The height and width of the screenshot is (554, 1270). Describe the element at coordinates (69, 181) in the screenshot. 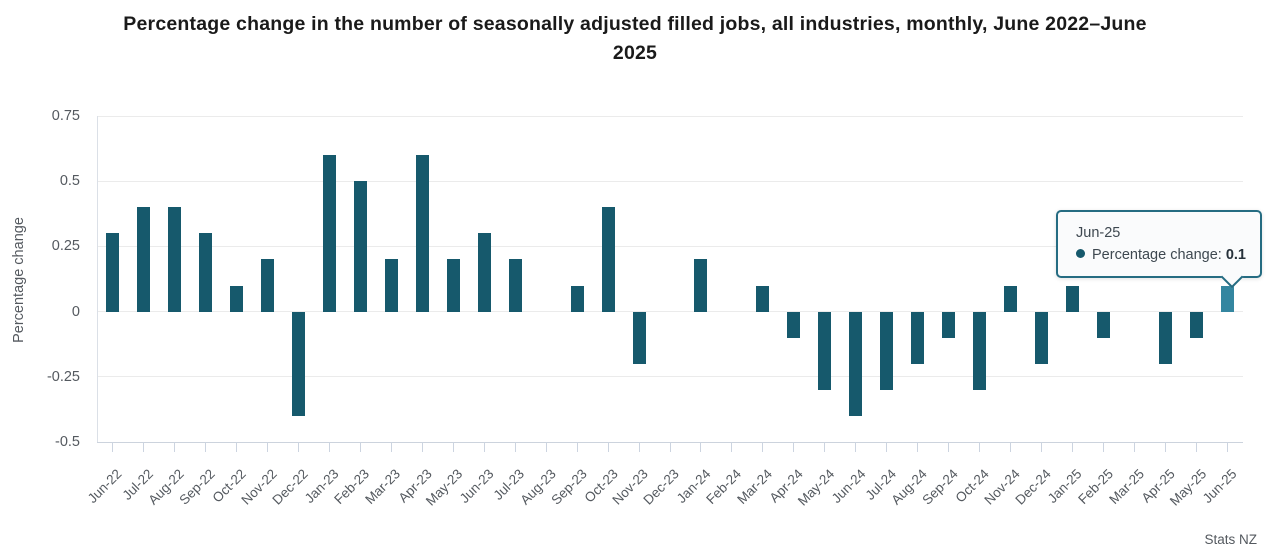

I see `y-axis-tick-label: 0.5` at that location.